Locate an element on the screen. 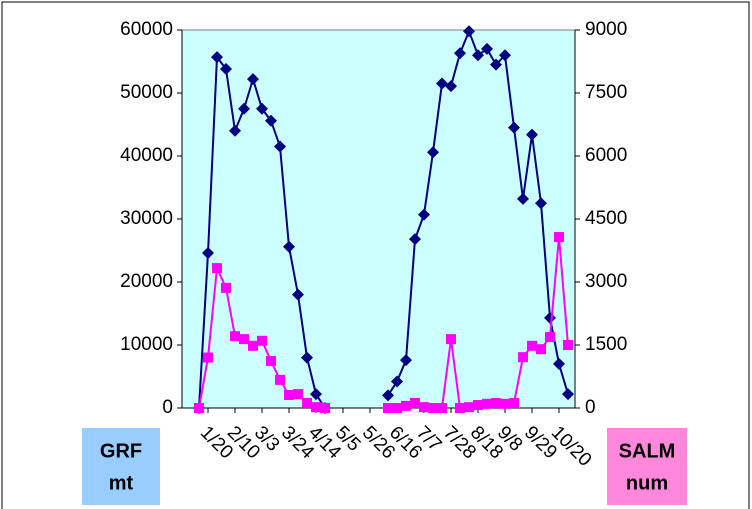  y2-tick-label: 1500 is located at coordinates (606, 344).